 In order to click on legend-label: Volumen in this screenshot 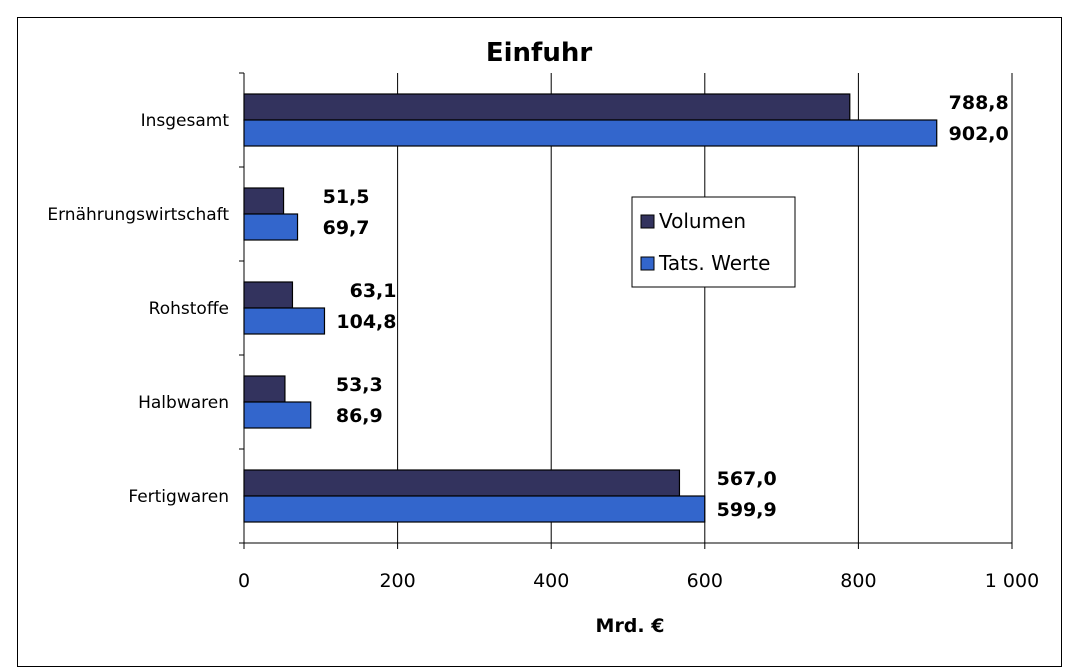, I will do `click(702, 221)`.